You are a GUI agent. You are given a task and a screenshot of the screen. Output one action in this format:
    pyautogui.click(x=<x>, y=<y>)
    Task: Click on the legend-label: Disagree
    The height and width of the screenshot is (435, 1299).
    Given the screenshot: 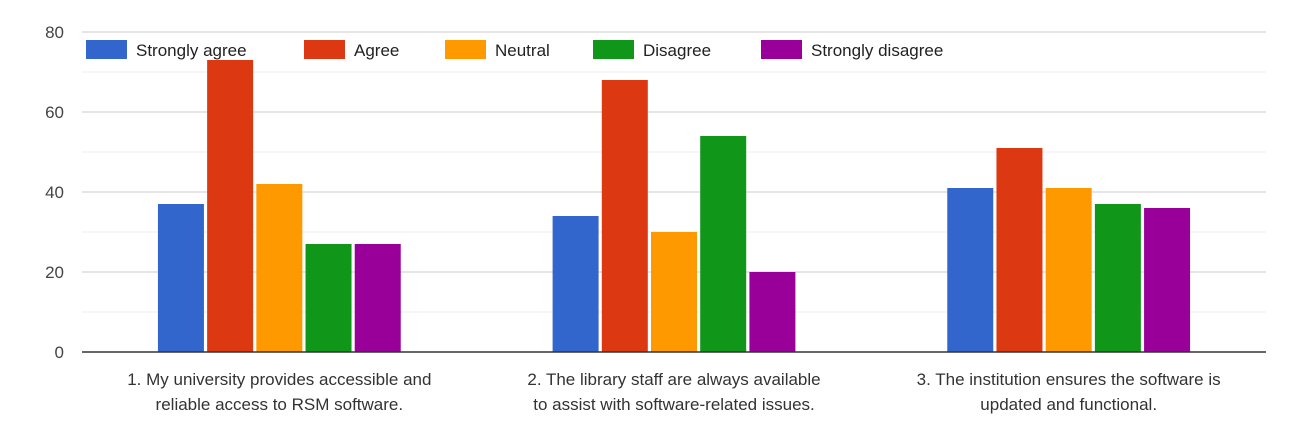 What is the action you would take?
    pyautogui.click(x=677, y=50)
    